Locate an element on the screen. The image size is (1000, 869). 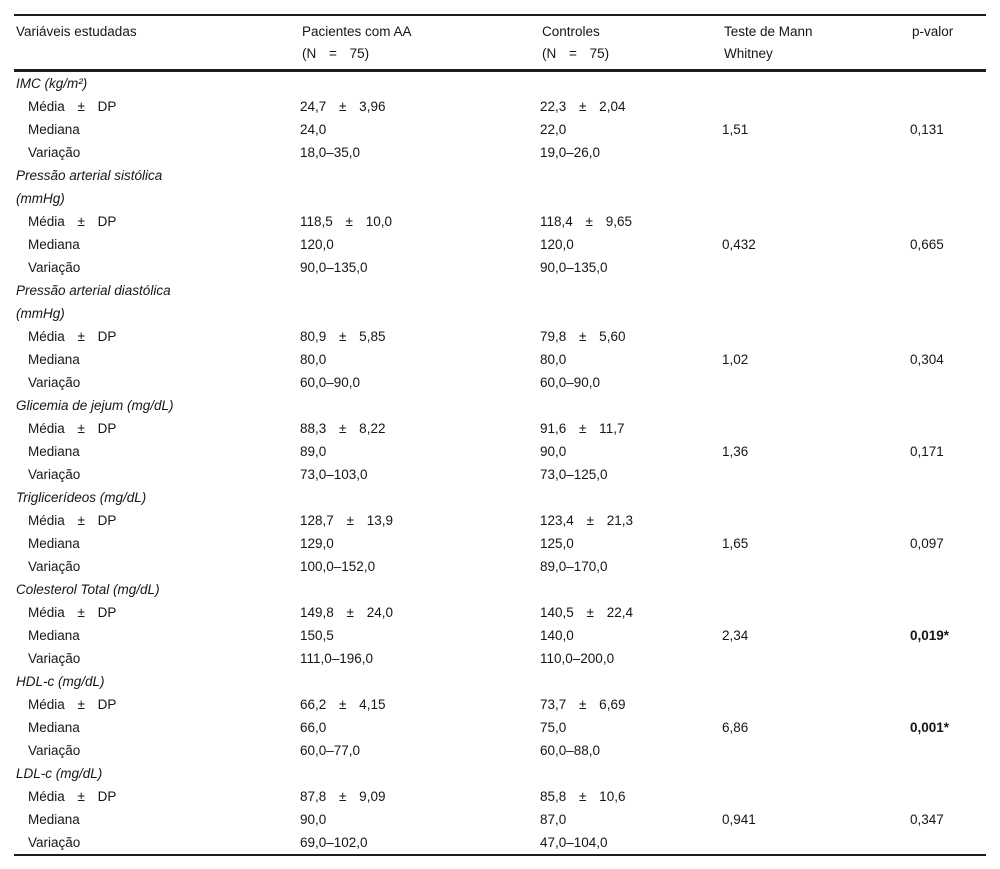
section-title: Pressão arterial sistólica is located at coordinates (89, 175).